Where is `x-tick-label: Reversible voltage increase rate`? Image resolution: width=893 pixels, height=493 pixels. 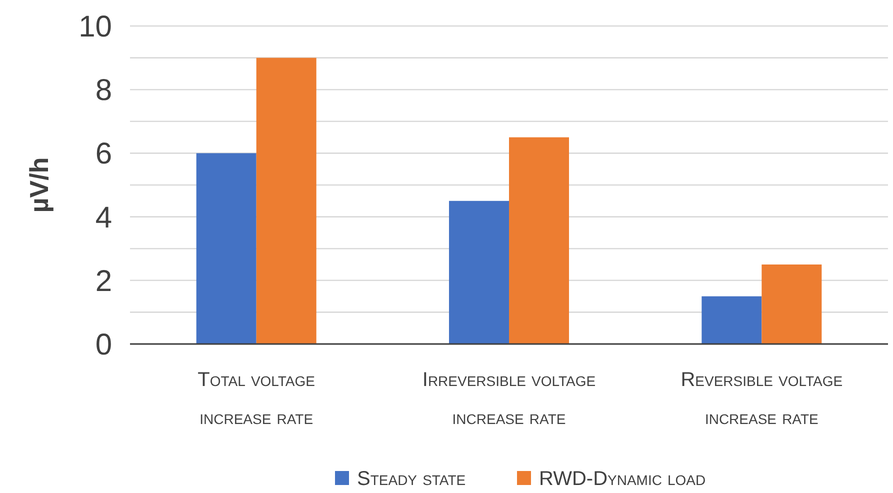 x-tick-label: Reversible voltage increase rate is located at coordinates (761, 399).